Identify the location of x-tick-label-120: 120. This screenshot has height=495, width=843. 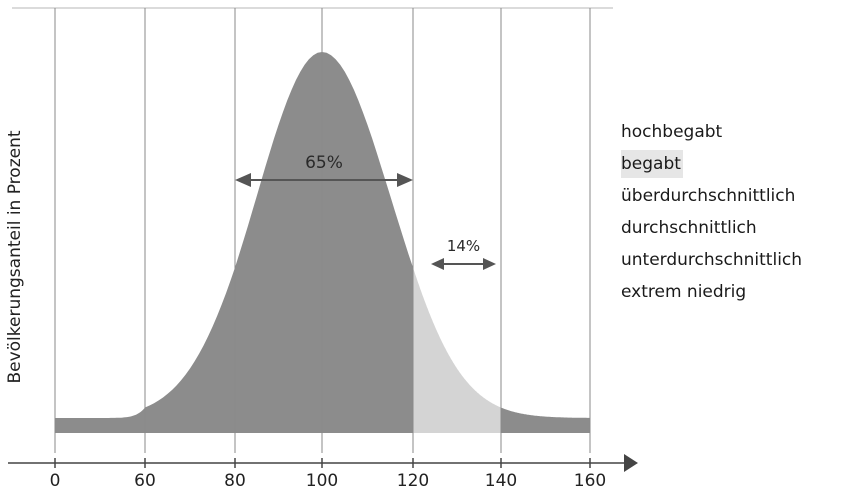
(413, 481).